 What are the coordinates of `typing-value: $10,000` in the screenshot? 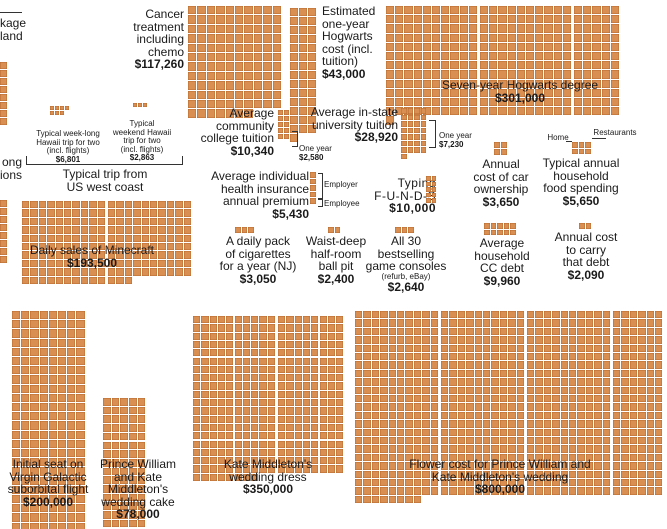 It's located at (412, 208).